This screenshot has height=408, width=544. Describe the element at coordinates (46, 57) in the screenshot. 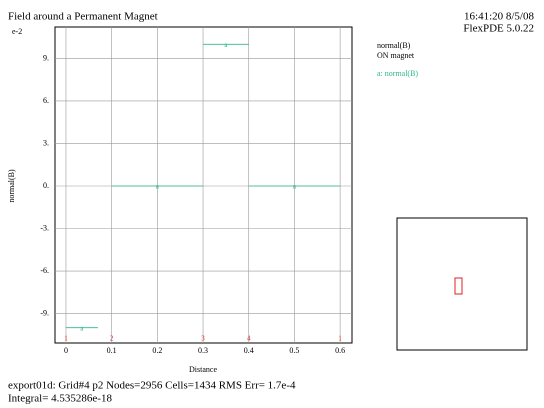

I see `y-tick-label: 9.` at that location.